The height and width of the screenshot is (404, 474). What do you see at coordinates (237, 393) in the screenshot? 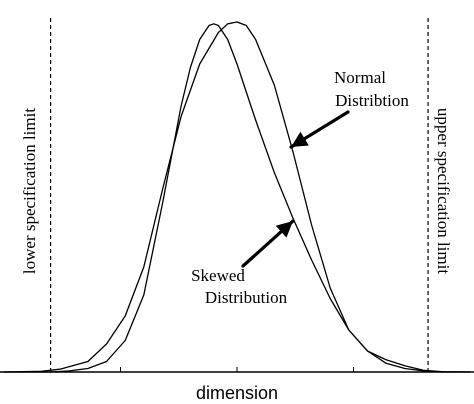
I see `x-axis-label: dimension` at bounding box center [237, 393].